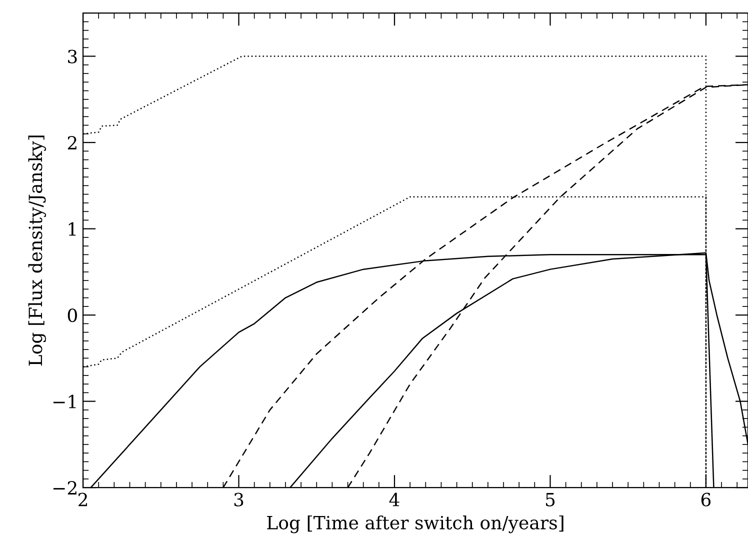  What do you see at coordinates (239, 499) in the screenshot?
I see `x-tick-label: 3` at bounding box center [239, 499].